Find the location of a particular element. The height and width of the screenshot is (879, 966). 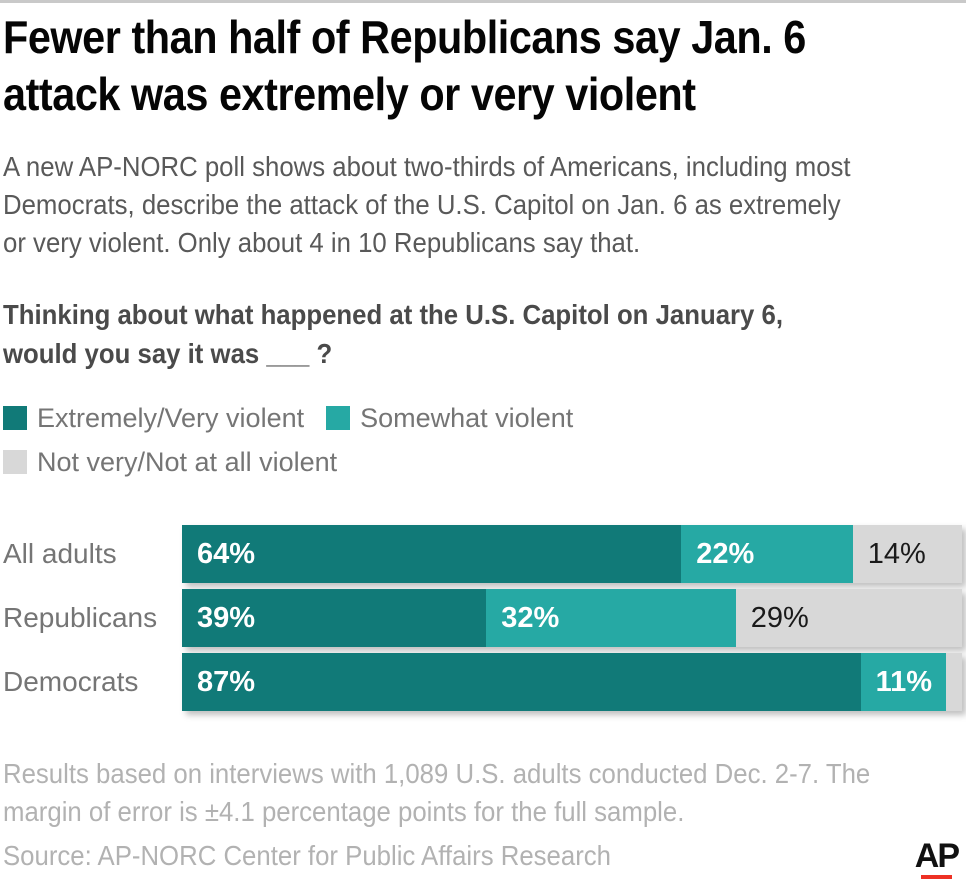

chart-row: Republicans 39% 32% 29% is located at coordinates (482, 618).